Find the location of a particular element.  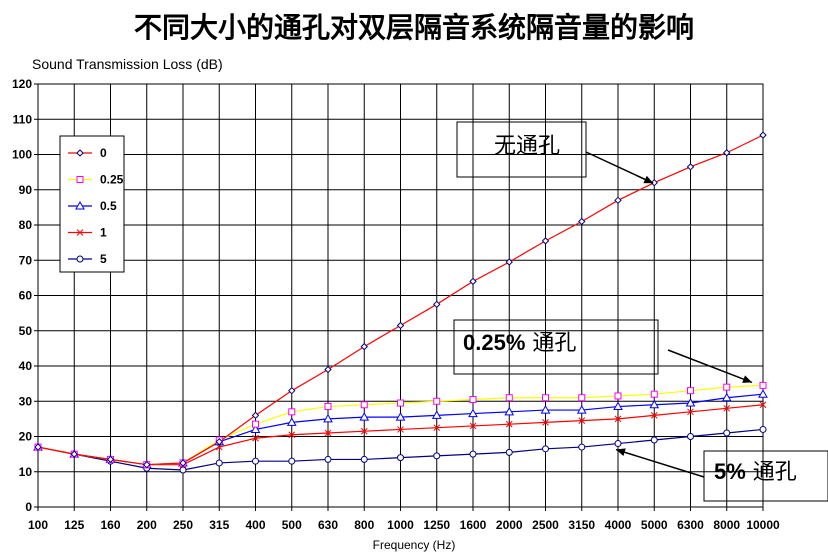

y-tick-label: 80 is located at coordinates (26, 225).